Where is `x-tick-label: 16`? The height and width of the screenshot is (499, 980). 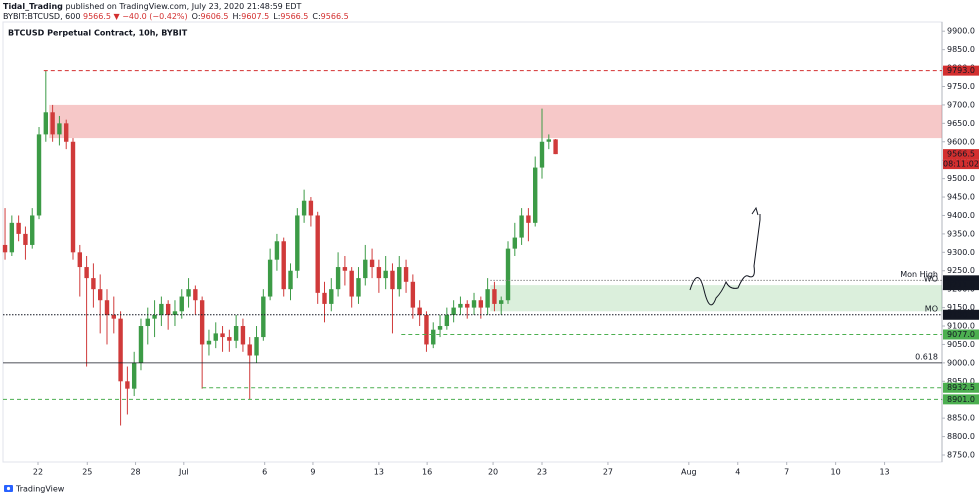
x-tick-label: 16 is located at coordinates (427, 472).